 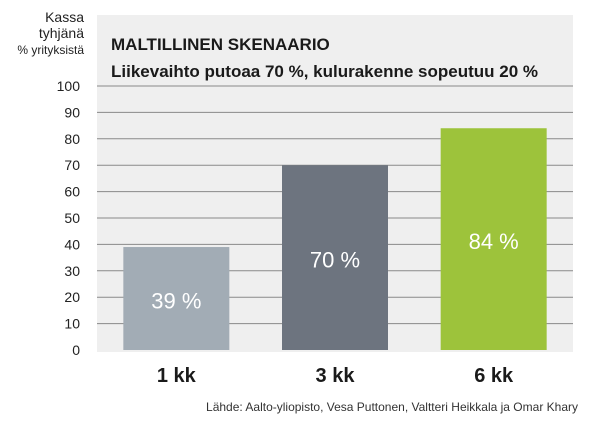 I want to click on bar-value-label: 39 %, so click(x=176, y=301).